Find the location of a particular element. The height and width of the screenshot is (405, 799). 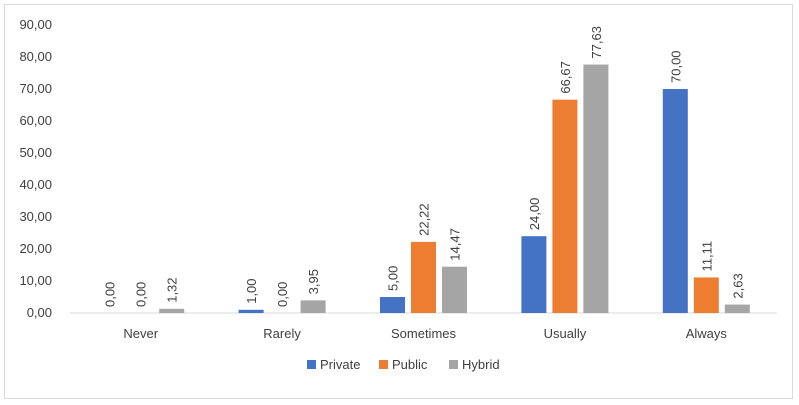

bar-hybrid-usually is located at coordinates (596, 188).